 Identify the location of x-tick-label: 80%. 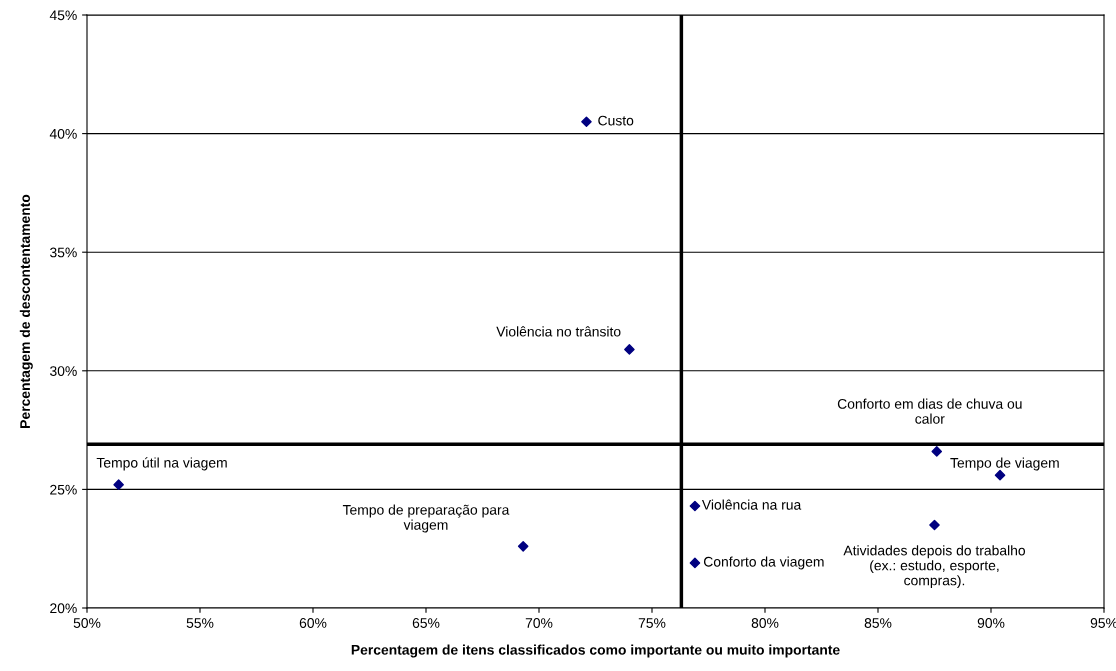
(765, 623).